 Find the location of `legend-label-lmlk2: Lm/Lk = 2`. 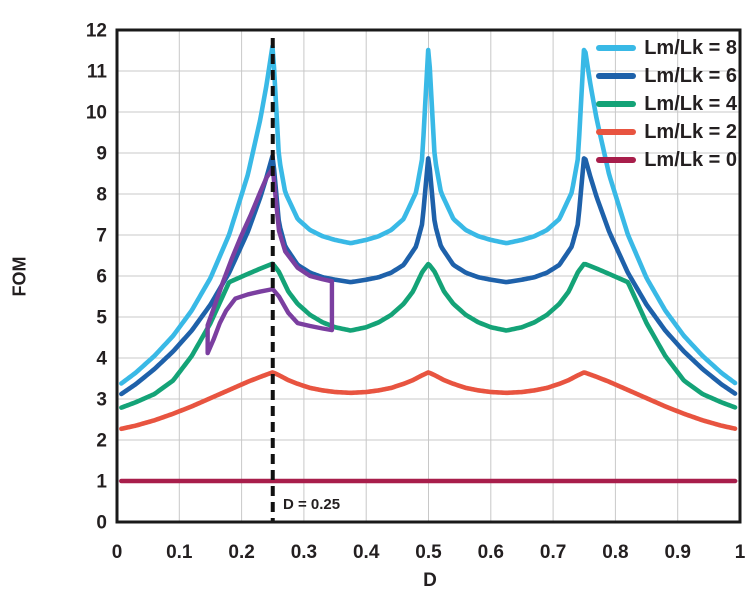

legend-label-lmlk2: Lm/Lk = 2 is located at coordinates (690, 131).